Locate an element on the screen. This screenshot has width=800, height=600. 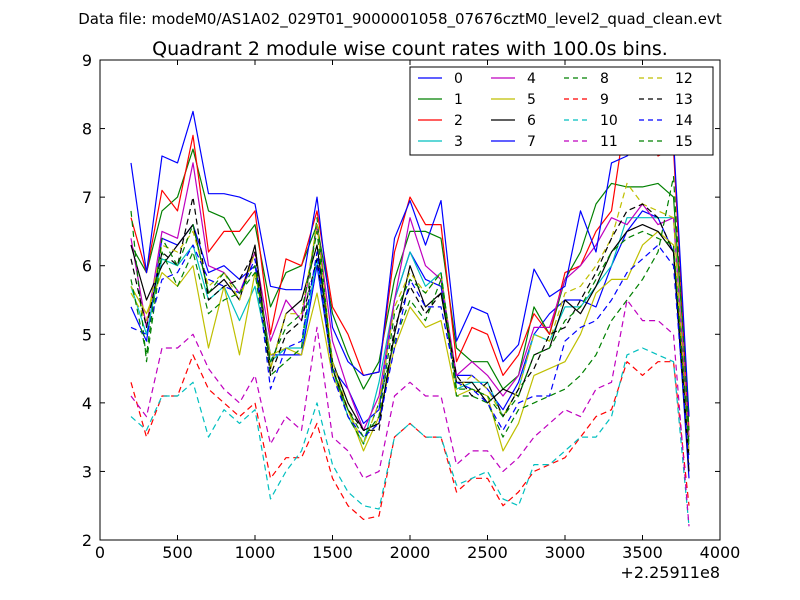
x-tick-label: 1000 is located at coordinates (255, 552).